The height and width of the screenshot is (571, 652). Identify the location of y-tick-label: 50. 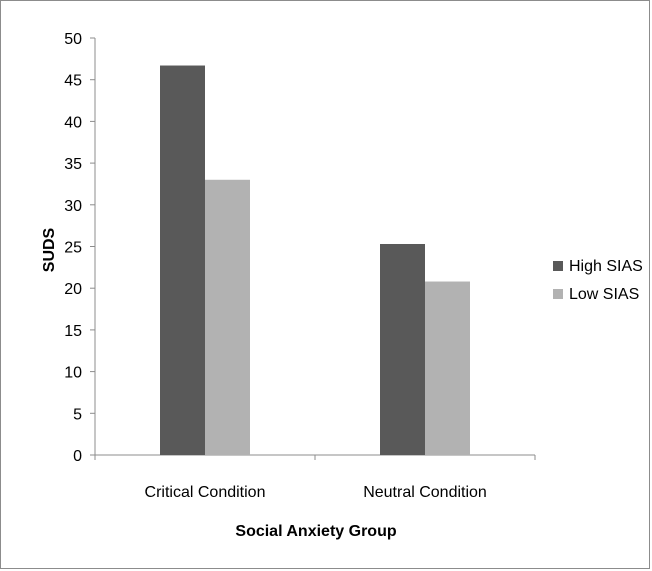
(73, 39).